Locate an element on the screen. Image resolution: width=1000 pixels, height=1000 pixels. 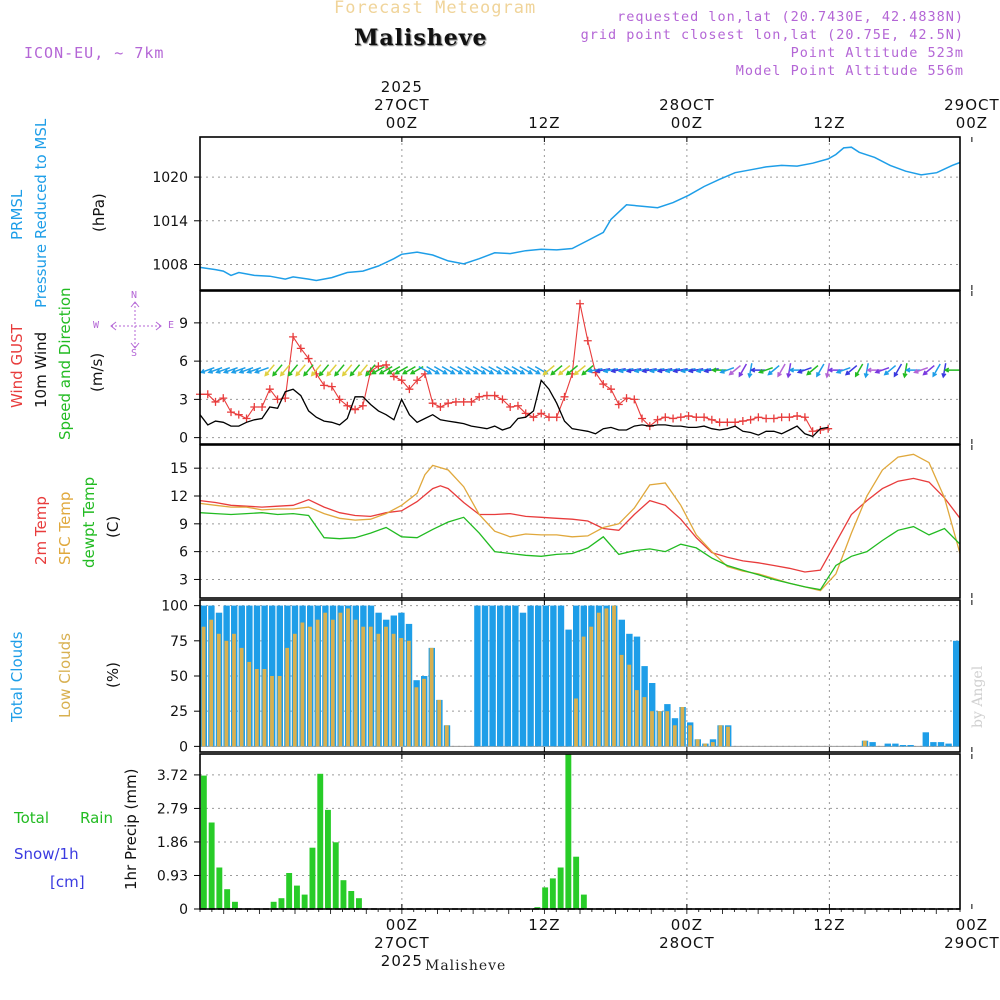
location-title: Malisheve is located at coordinates (421, 38).